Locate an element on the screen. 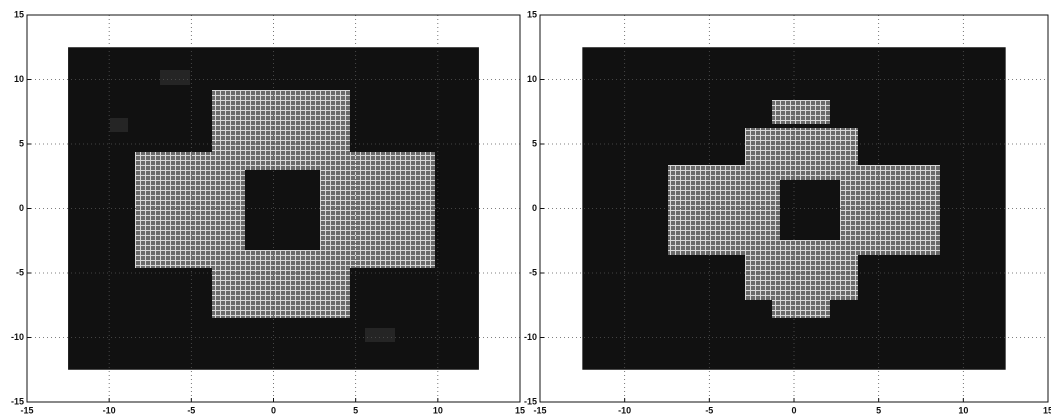 The width and height of the screenshot is (1051, 417). feature-right is located at coordinates (804, 214).